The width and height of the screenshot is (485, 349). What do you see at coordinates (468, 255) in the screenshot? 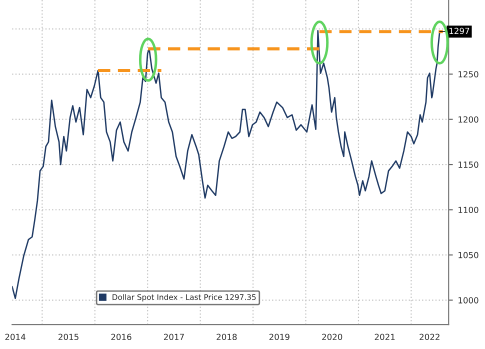
I see `y-tick-label: 1050` at bounding box center [468, 255].